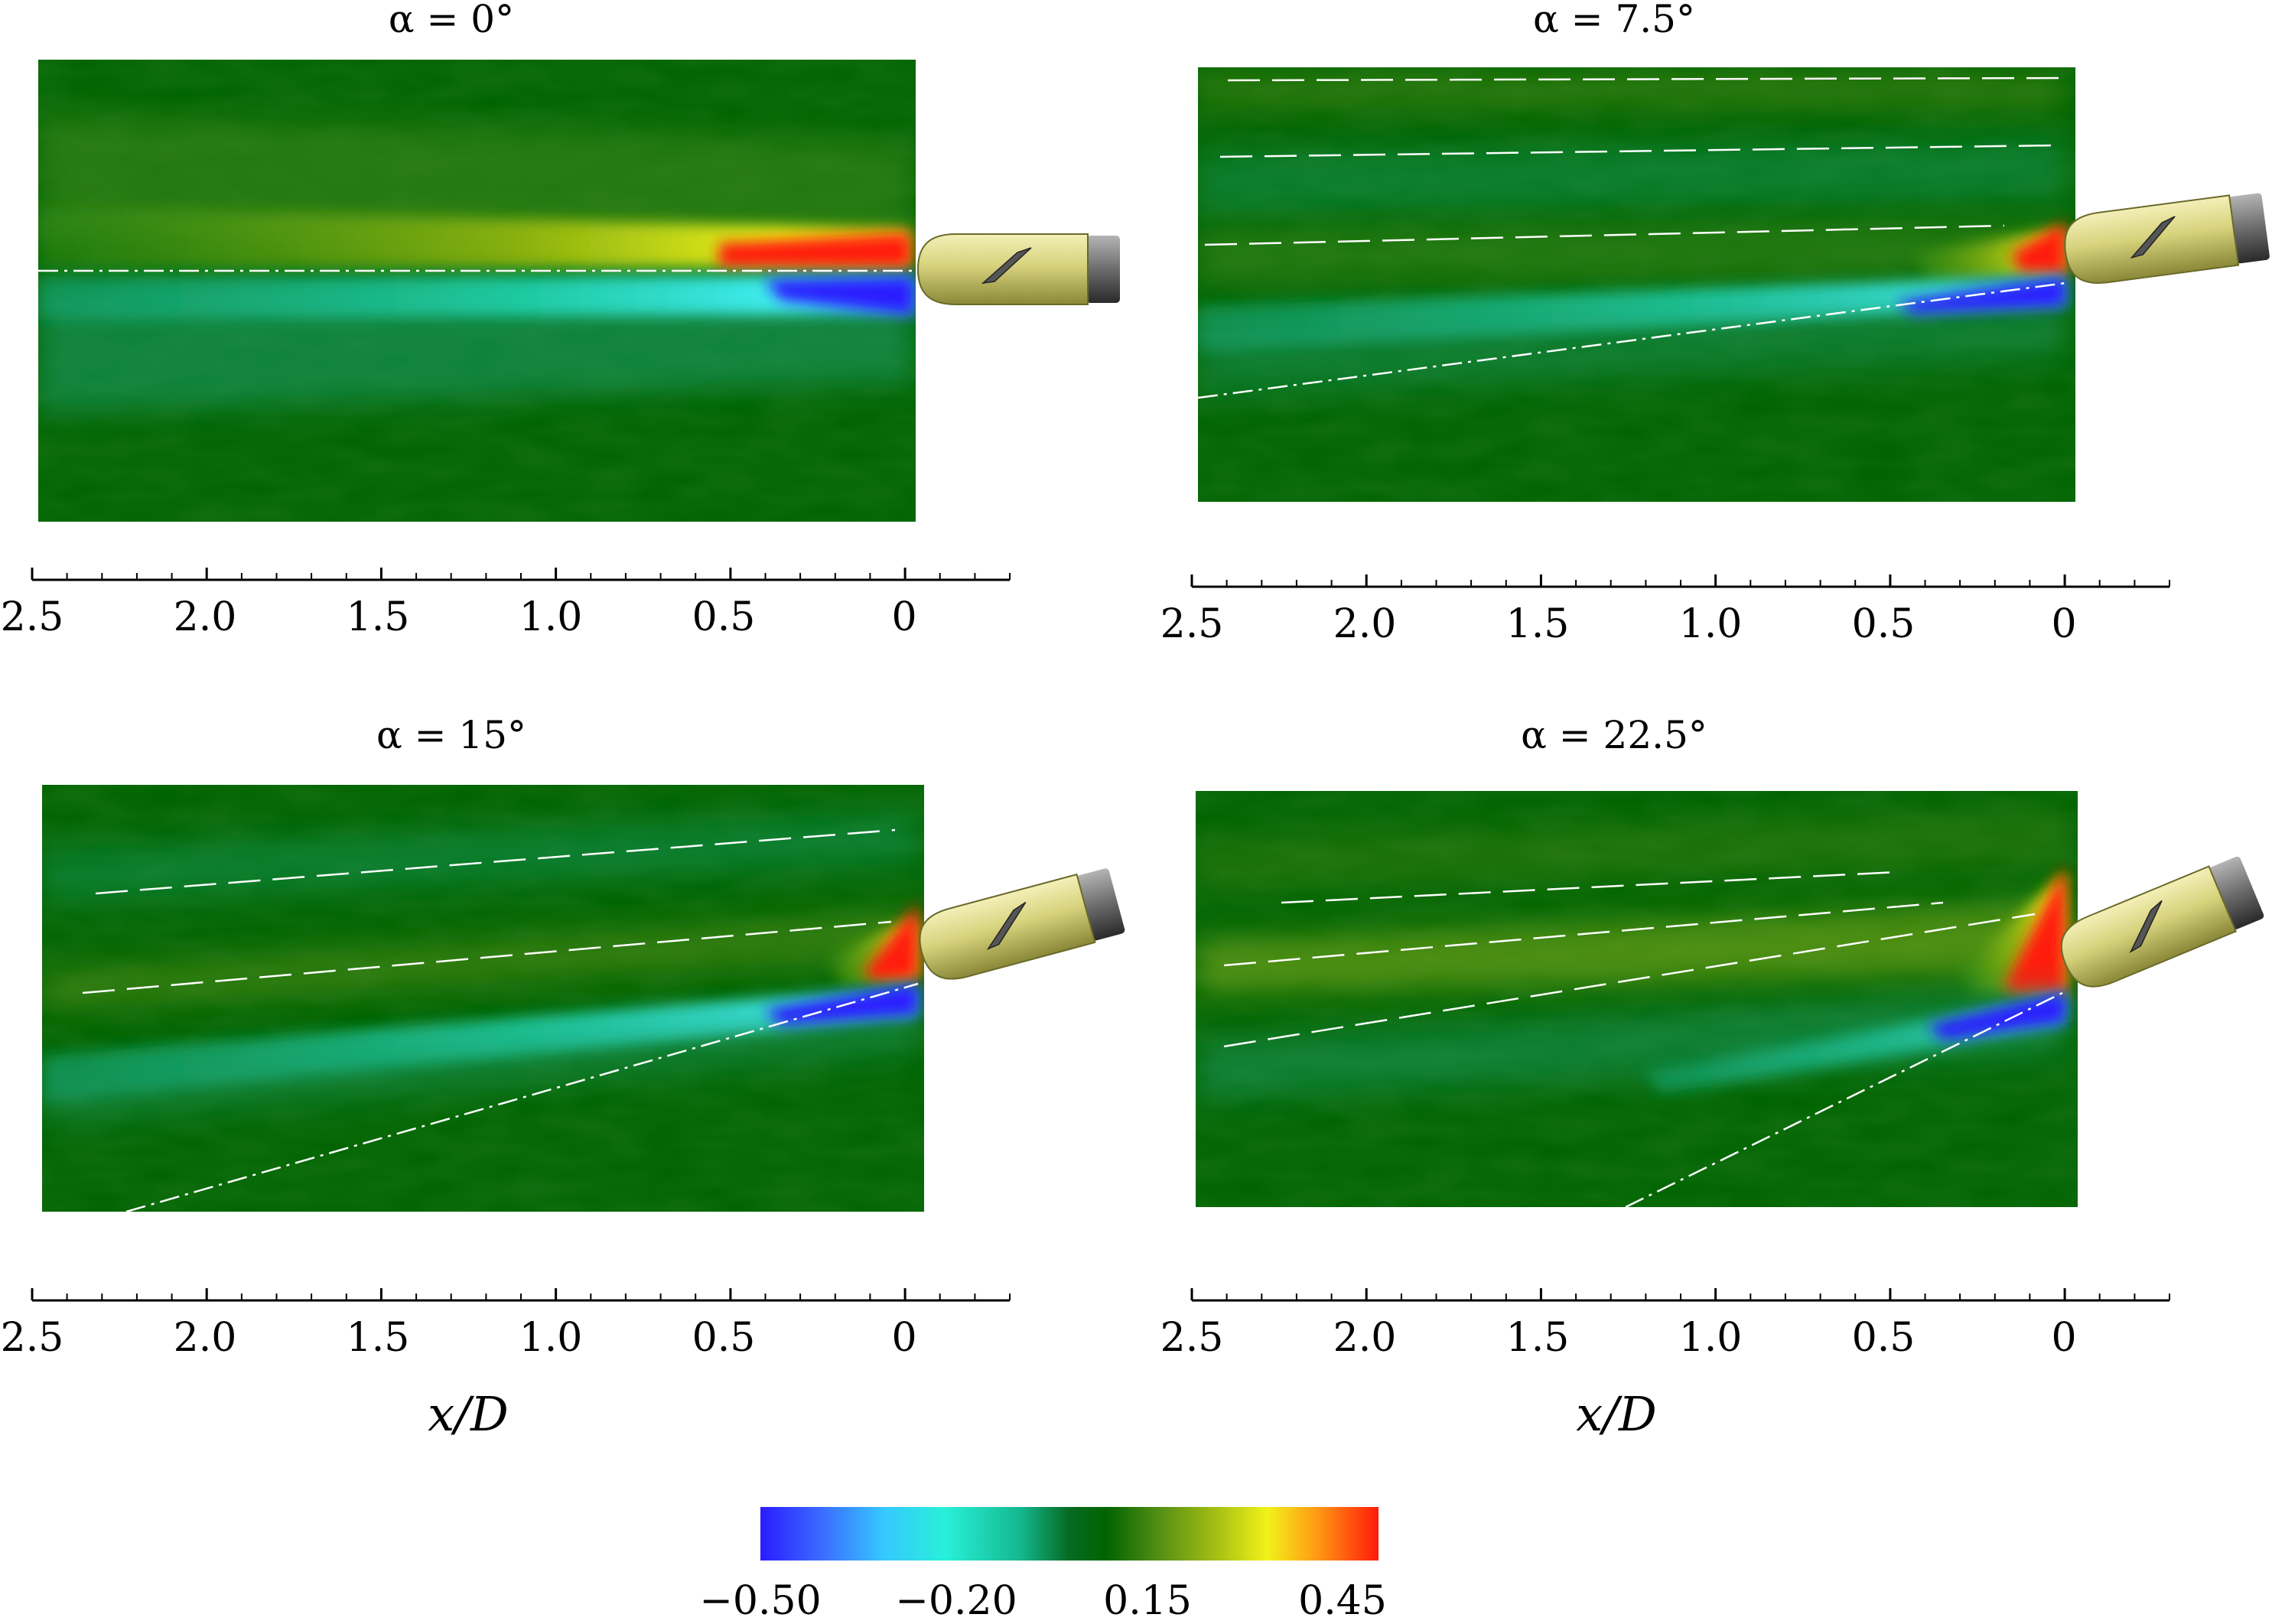  What do you see at coordinates (1614, 735) in the screenshot?
I see `panel-title: α = 22.5°` at bounding box center [1614, 735].